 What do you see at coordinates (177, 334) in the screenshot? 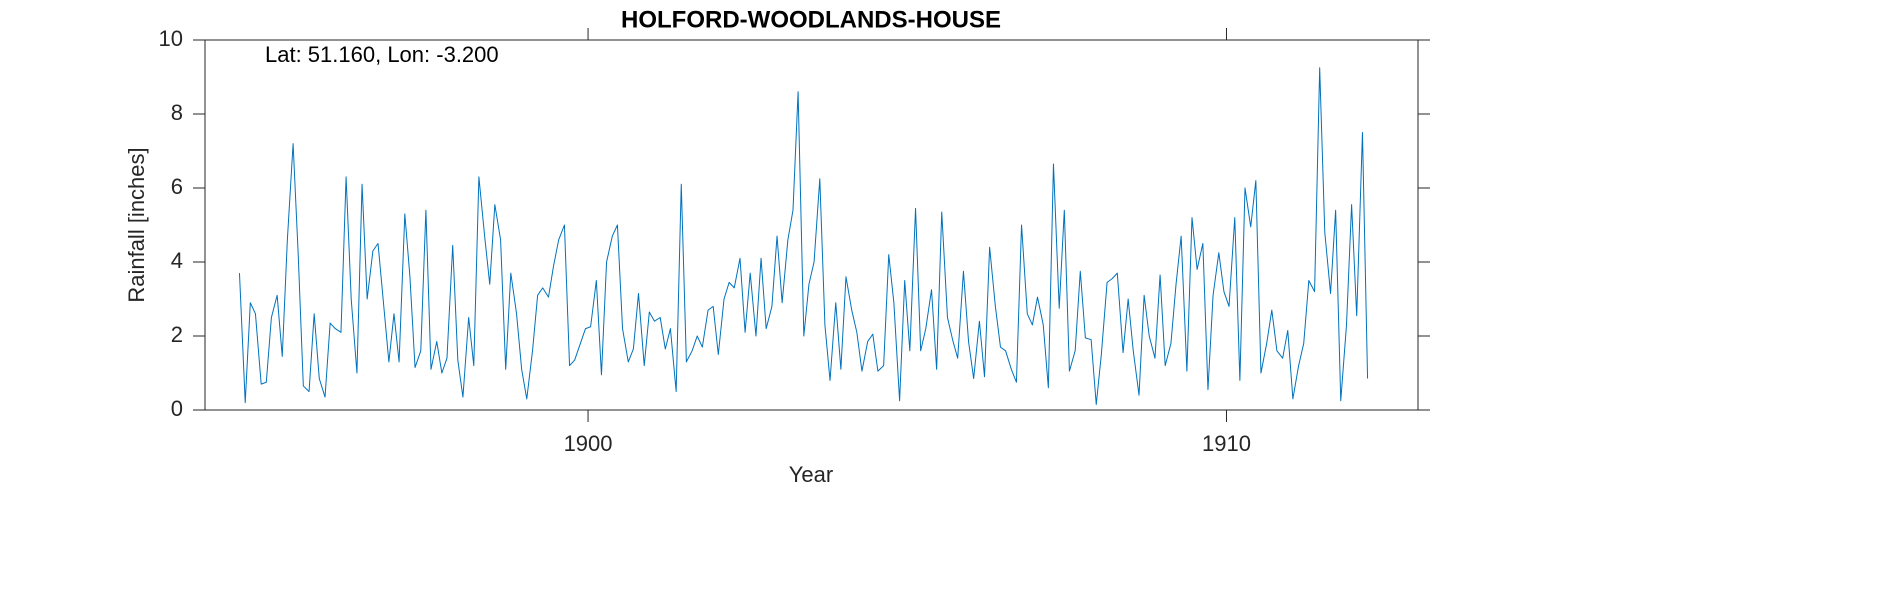
I see `y-tick-label: 2` at bounding box center [177, 334].